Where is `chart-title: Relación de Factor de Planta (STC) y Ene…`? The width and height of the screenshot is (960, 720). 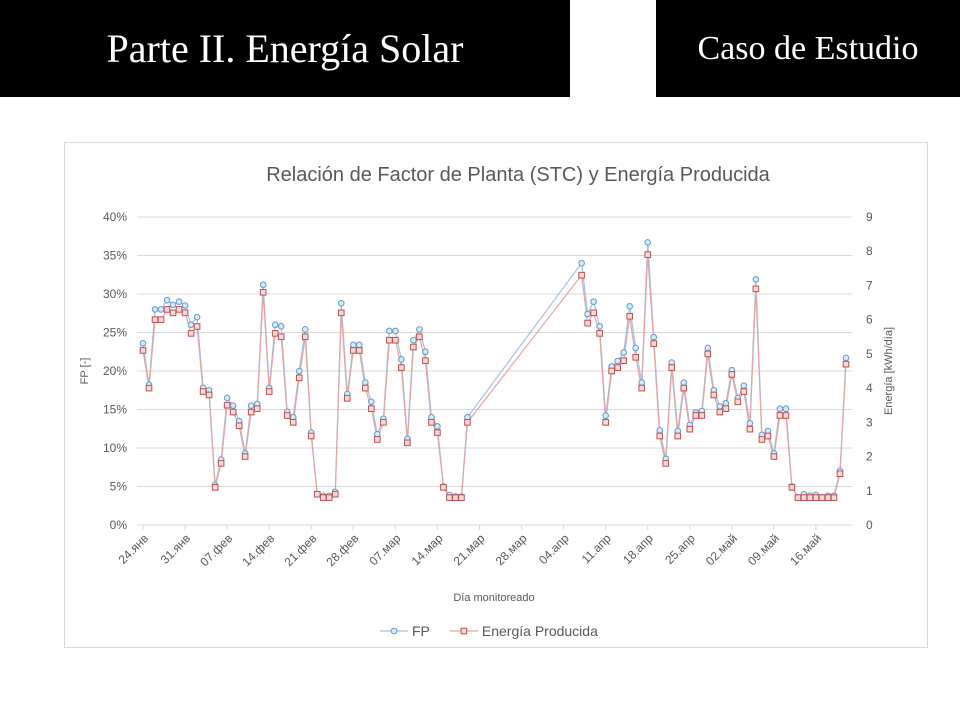
chart-title: Relación de Factor de Planta (STC) y Ene… is located at coordinates (518, 175).